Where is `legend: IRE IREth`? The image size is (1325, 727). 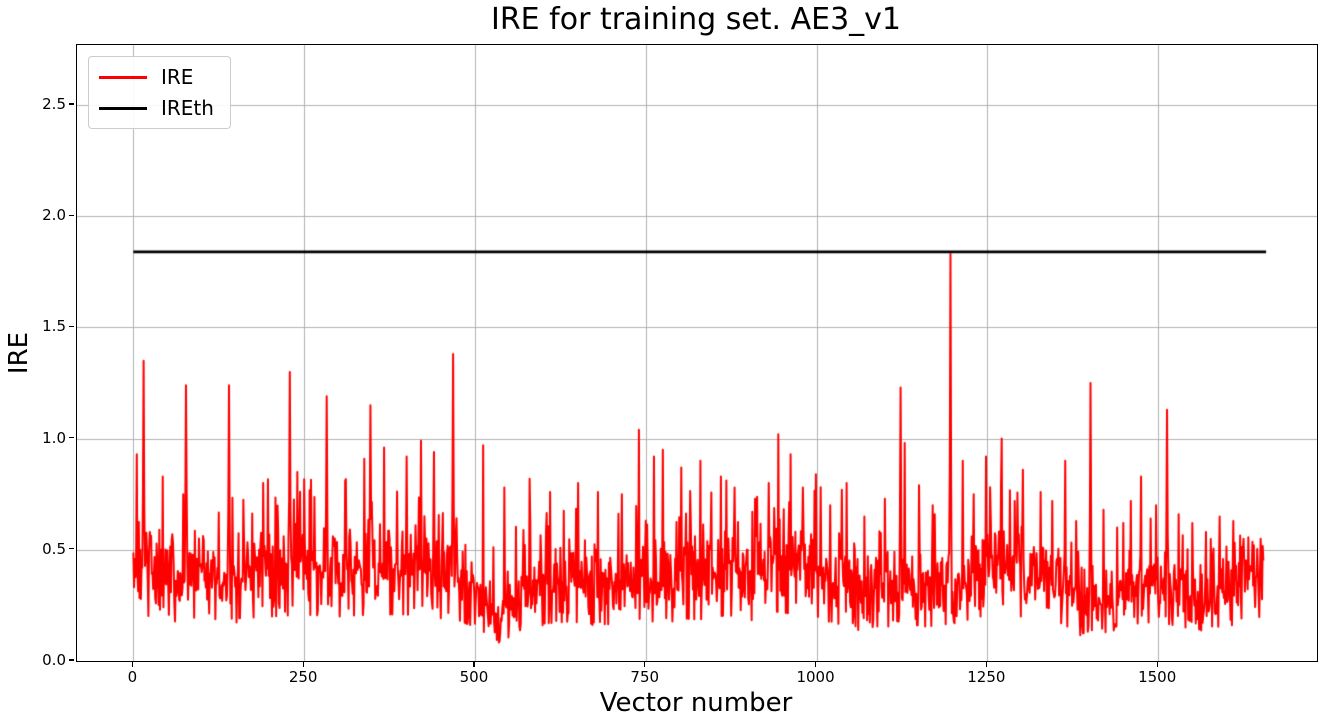 legend: IRE IREth is located at coordinates (159, 92).